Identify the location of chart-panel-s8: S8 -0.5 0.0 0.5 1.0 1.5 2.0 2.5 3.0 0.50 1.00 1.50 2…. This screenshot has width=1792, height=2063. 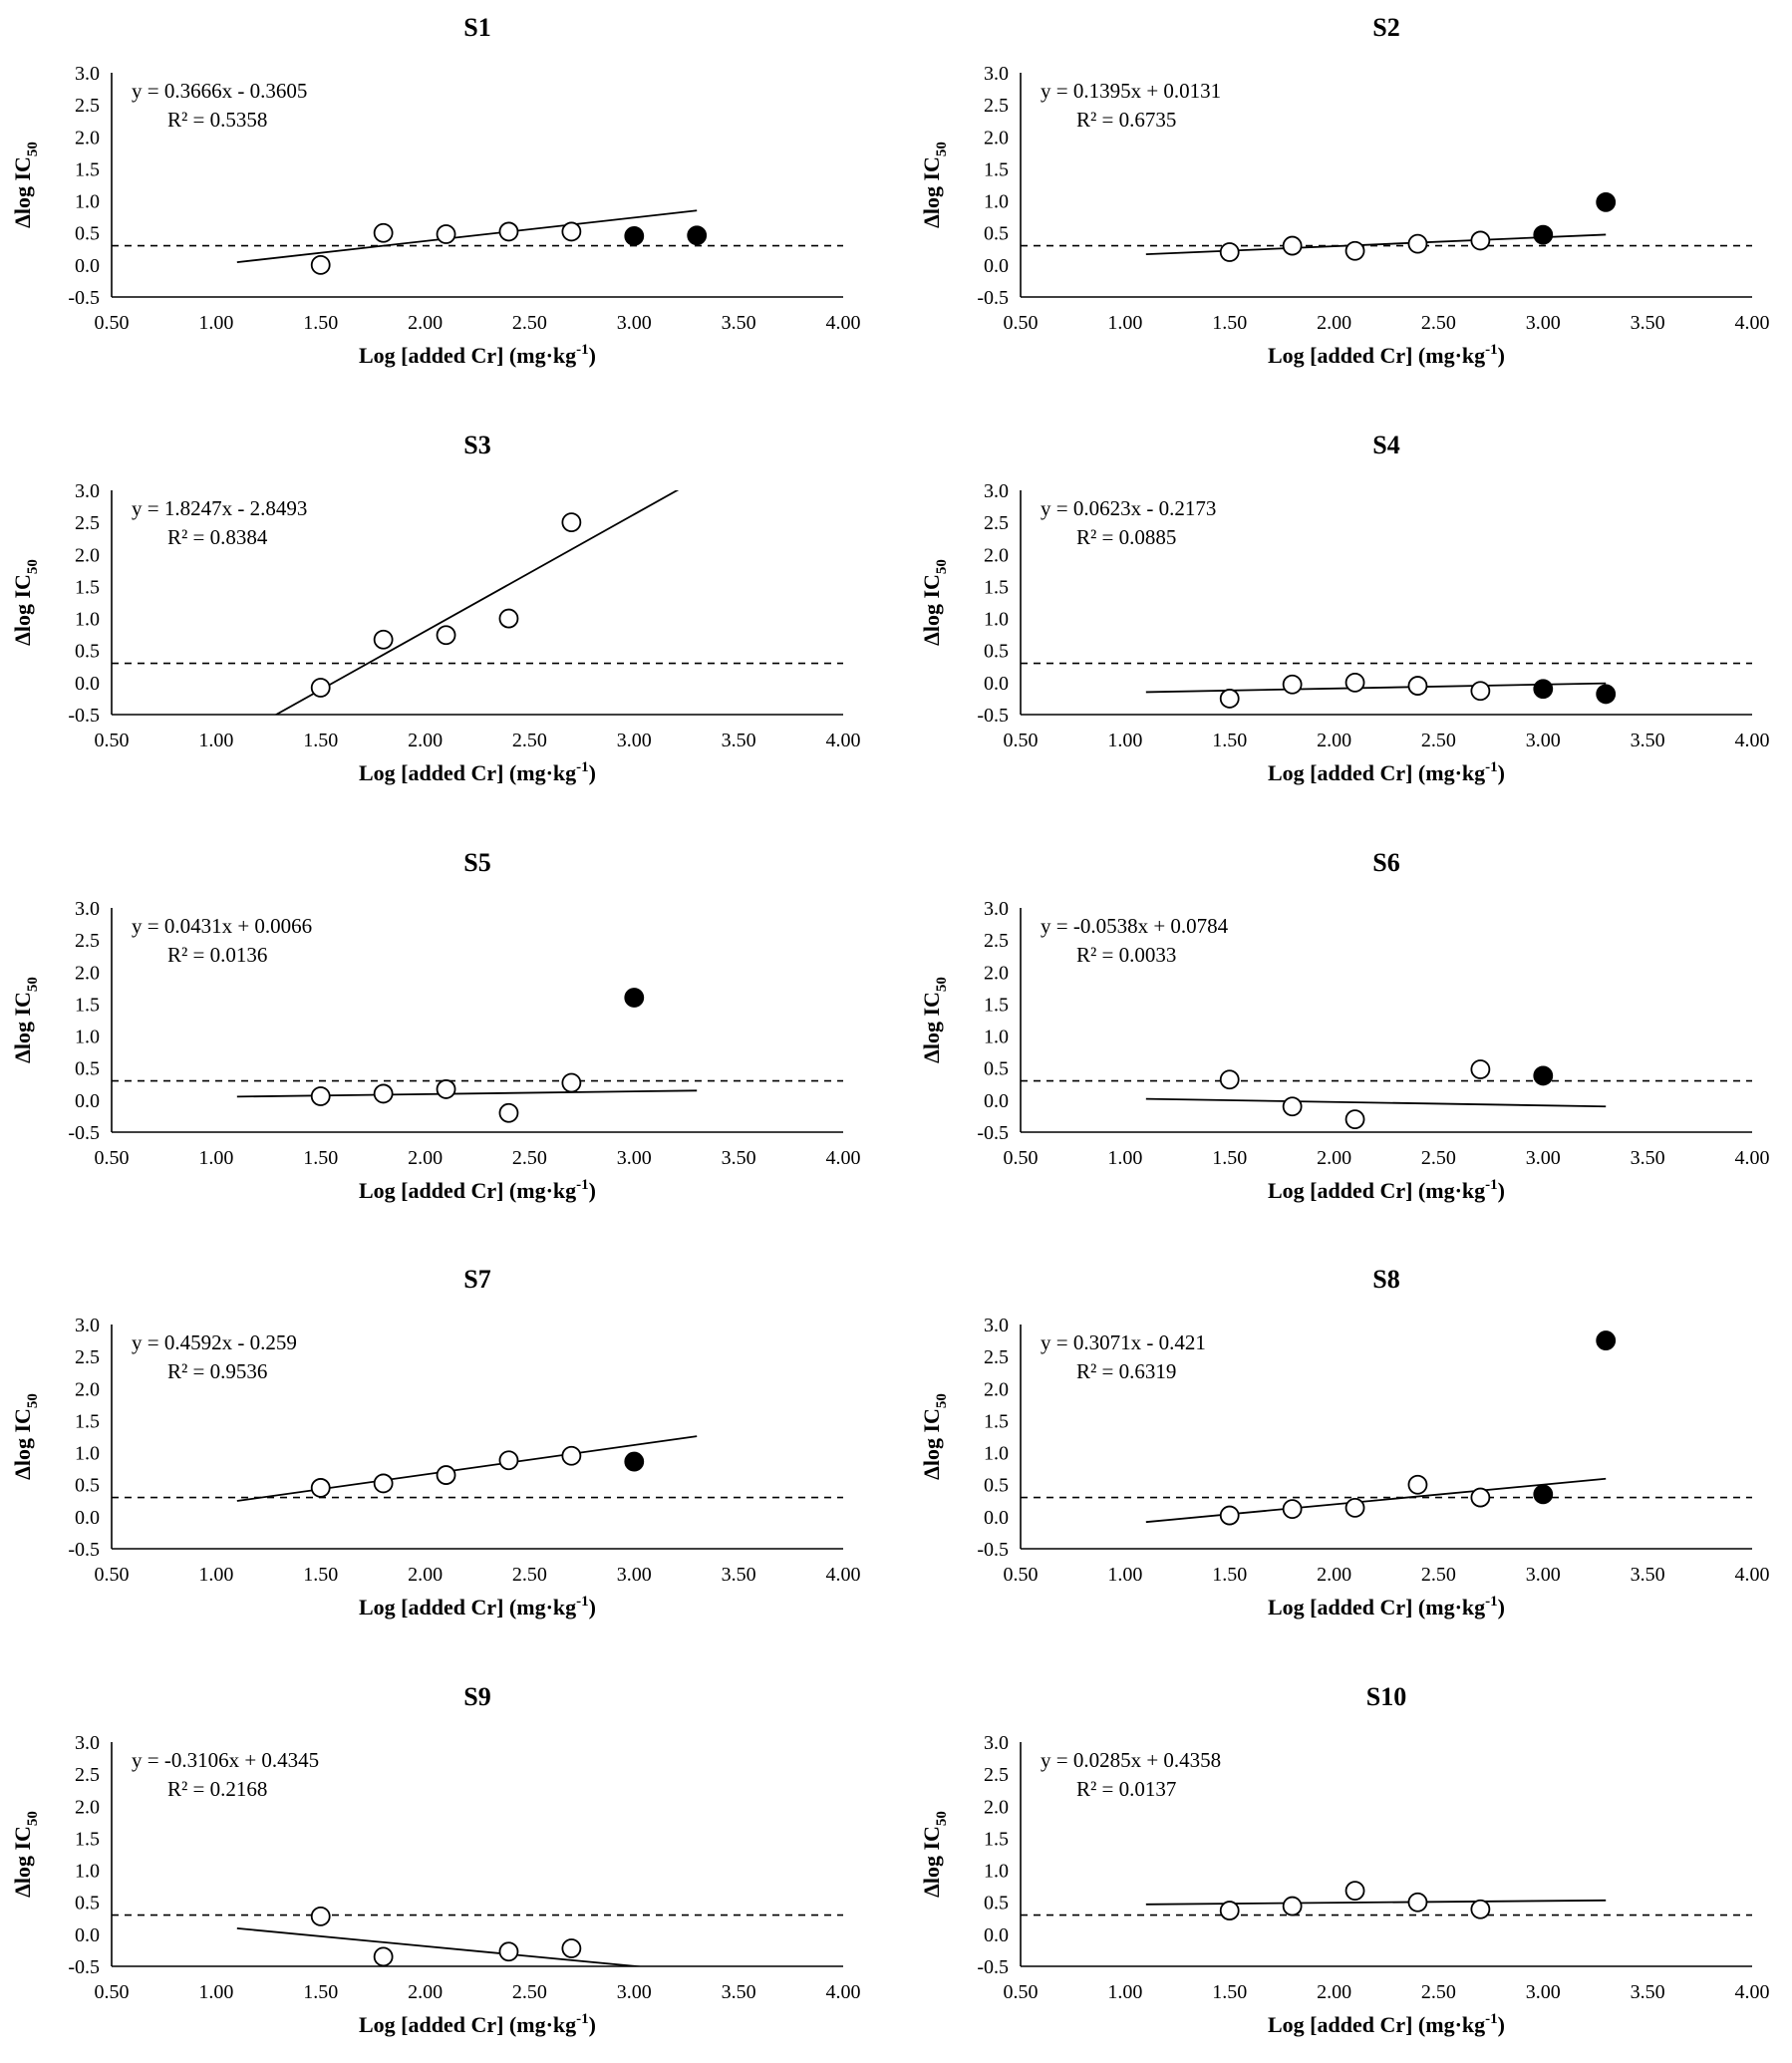
(1344, 1443).